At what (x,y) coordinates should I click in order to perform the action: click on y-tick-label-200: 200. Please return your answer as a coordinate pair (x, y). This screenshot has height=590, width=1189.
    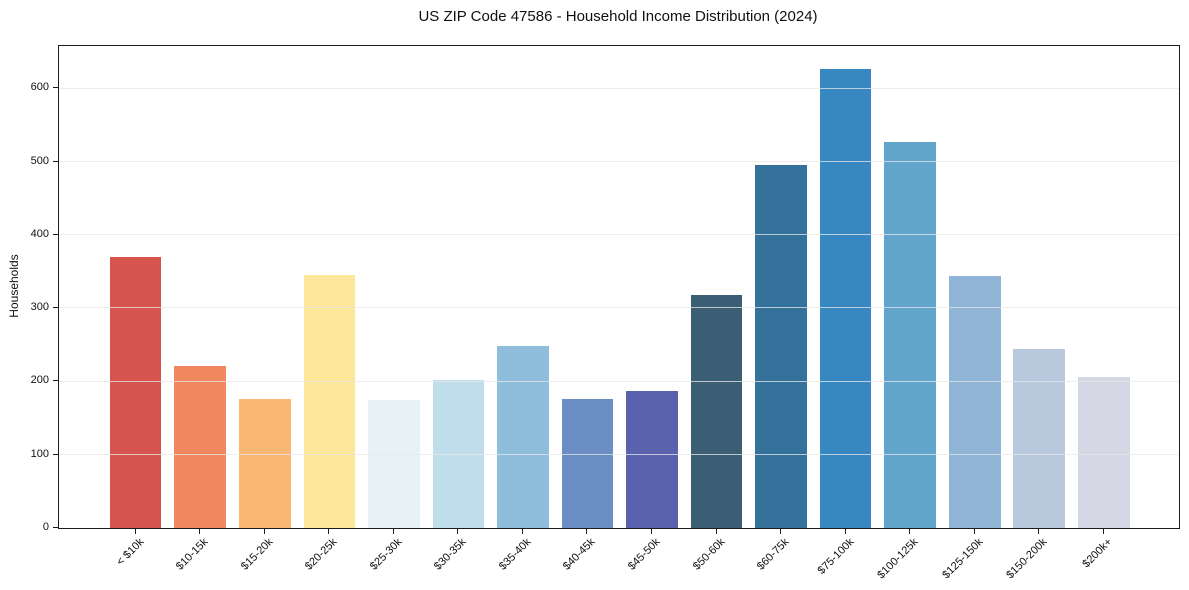
    Looking at the image, I should click on (39, 380).